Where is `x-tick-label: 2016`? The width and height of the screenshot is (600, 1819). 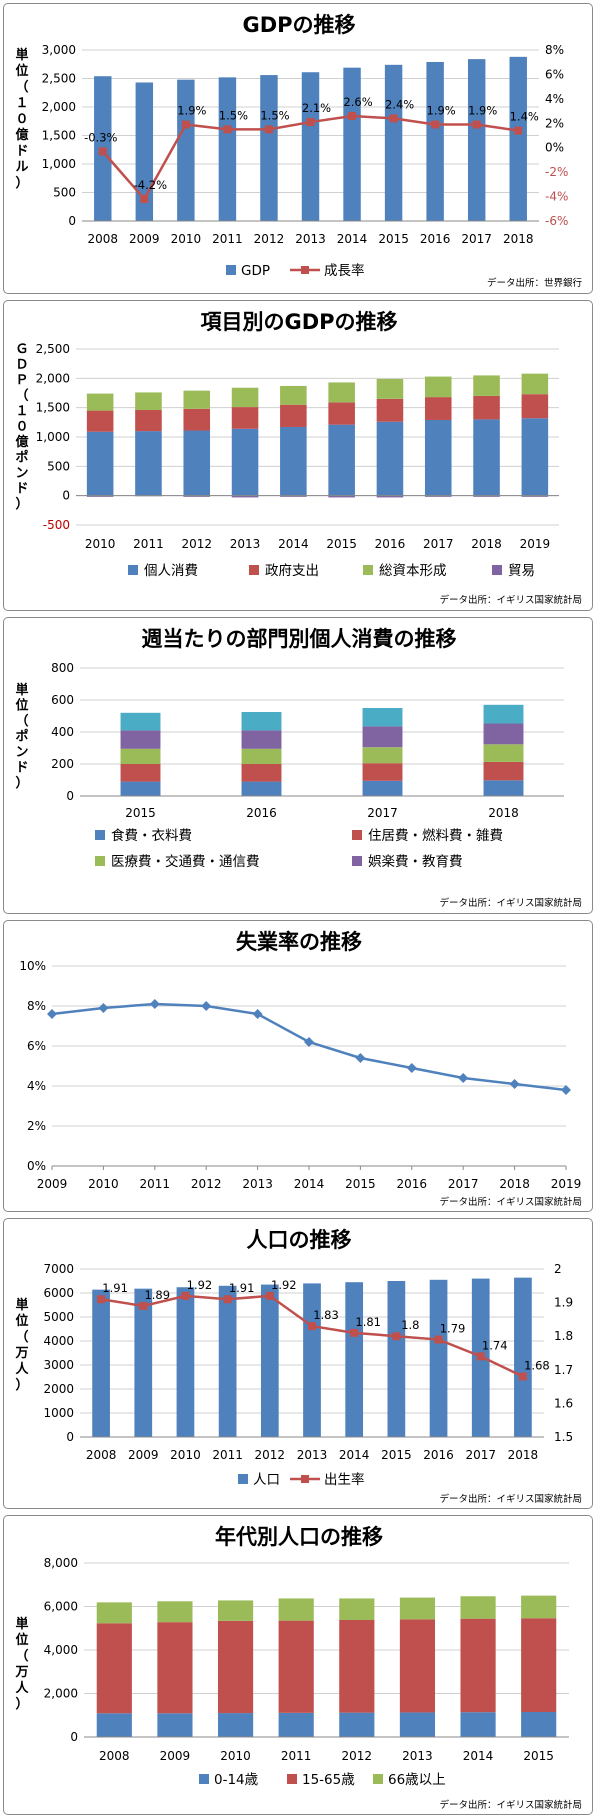
x-tick-label: 2016 is located at coordinates (412, 1184).